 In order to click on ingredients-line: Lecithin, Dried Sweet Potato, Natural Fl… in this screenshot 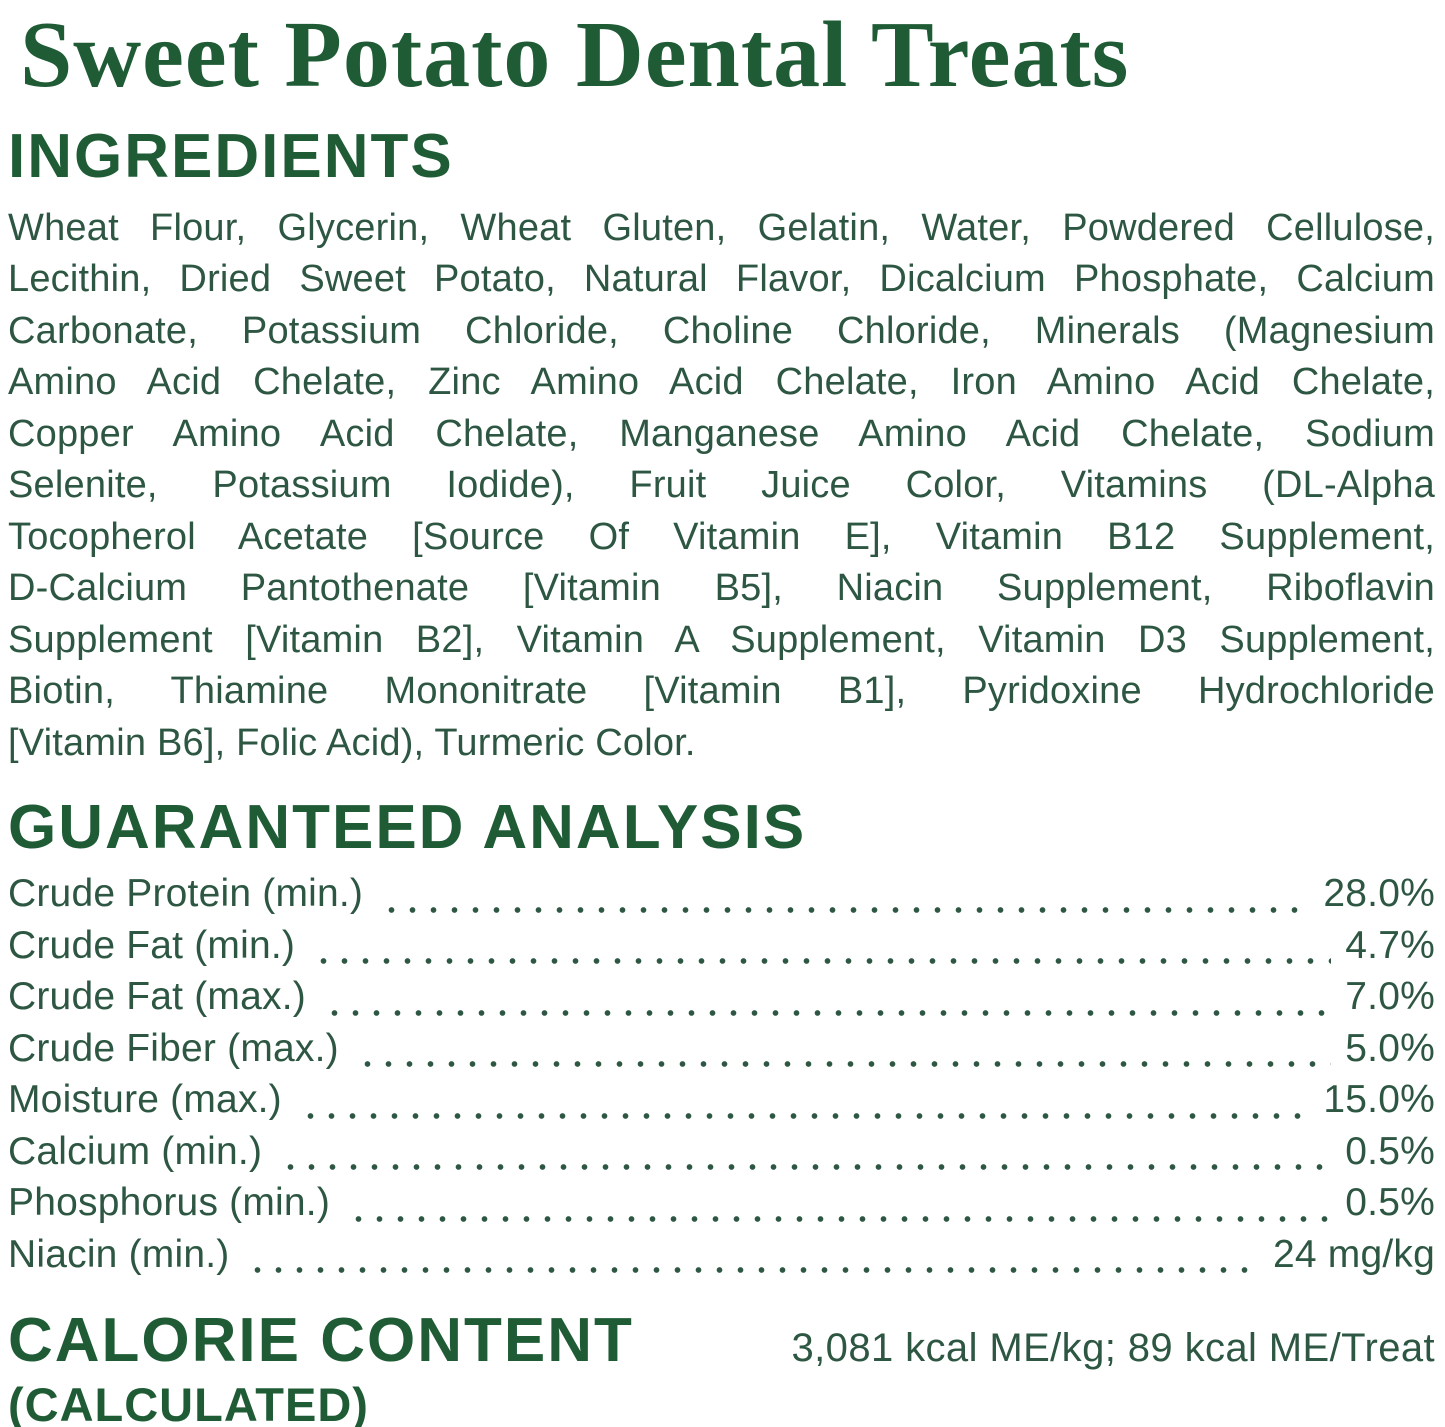, I will do `click(721, 279)`.